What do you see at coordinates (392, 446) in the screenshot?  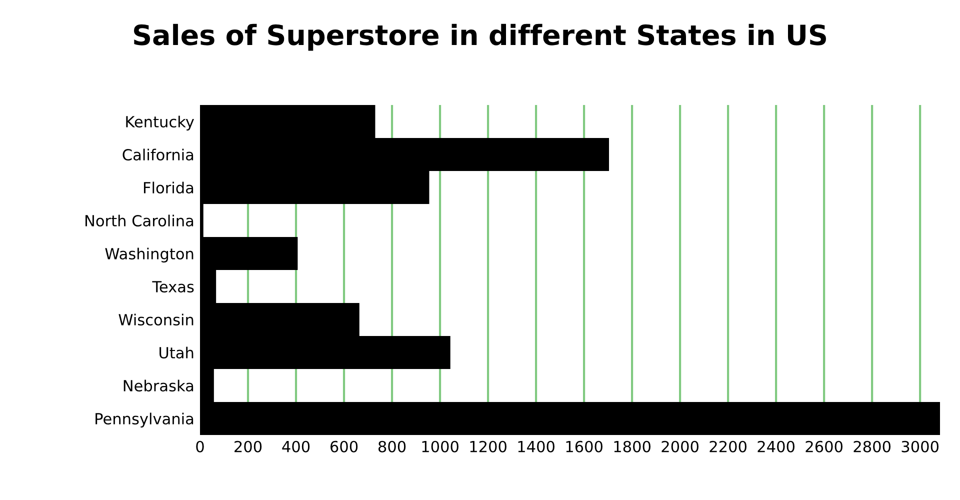 I see `x-tick-label: 800` at bounding box center [392, 446].